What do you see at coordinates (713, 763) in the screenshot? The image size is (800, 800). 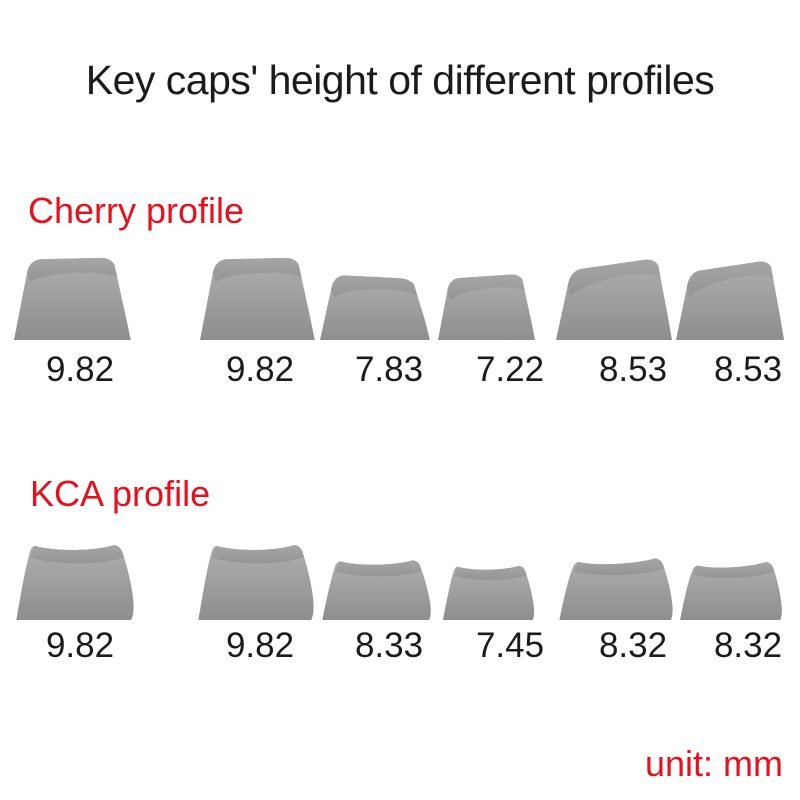 I see `unit-label: unit: mm` at bounding box center [713, 763].